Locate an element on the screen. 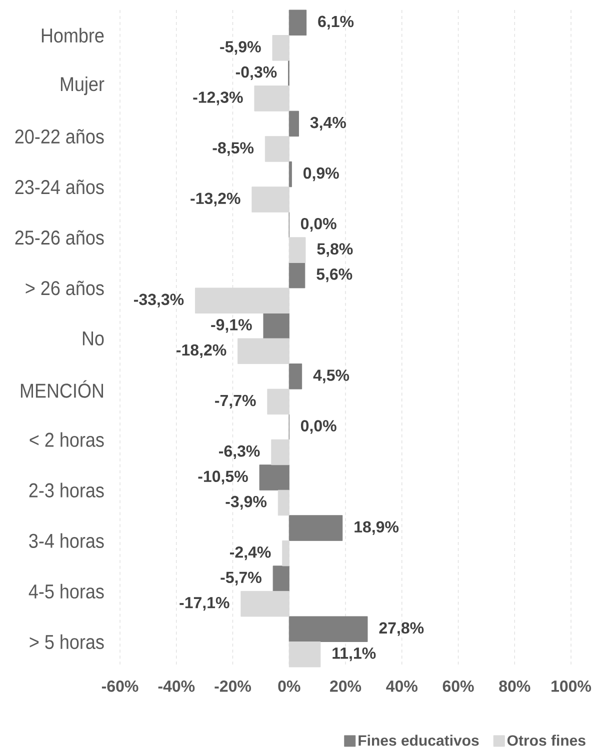  data-label: -33,3% is located at coordinates (159, 301).